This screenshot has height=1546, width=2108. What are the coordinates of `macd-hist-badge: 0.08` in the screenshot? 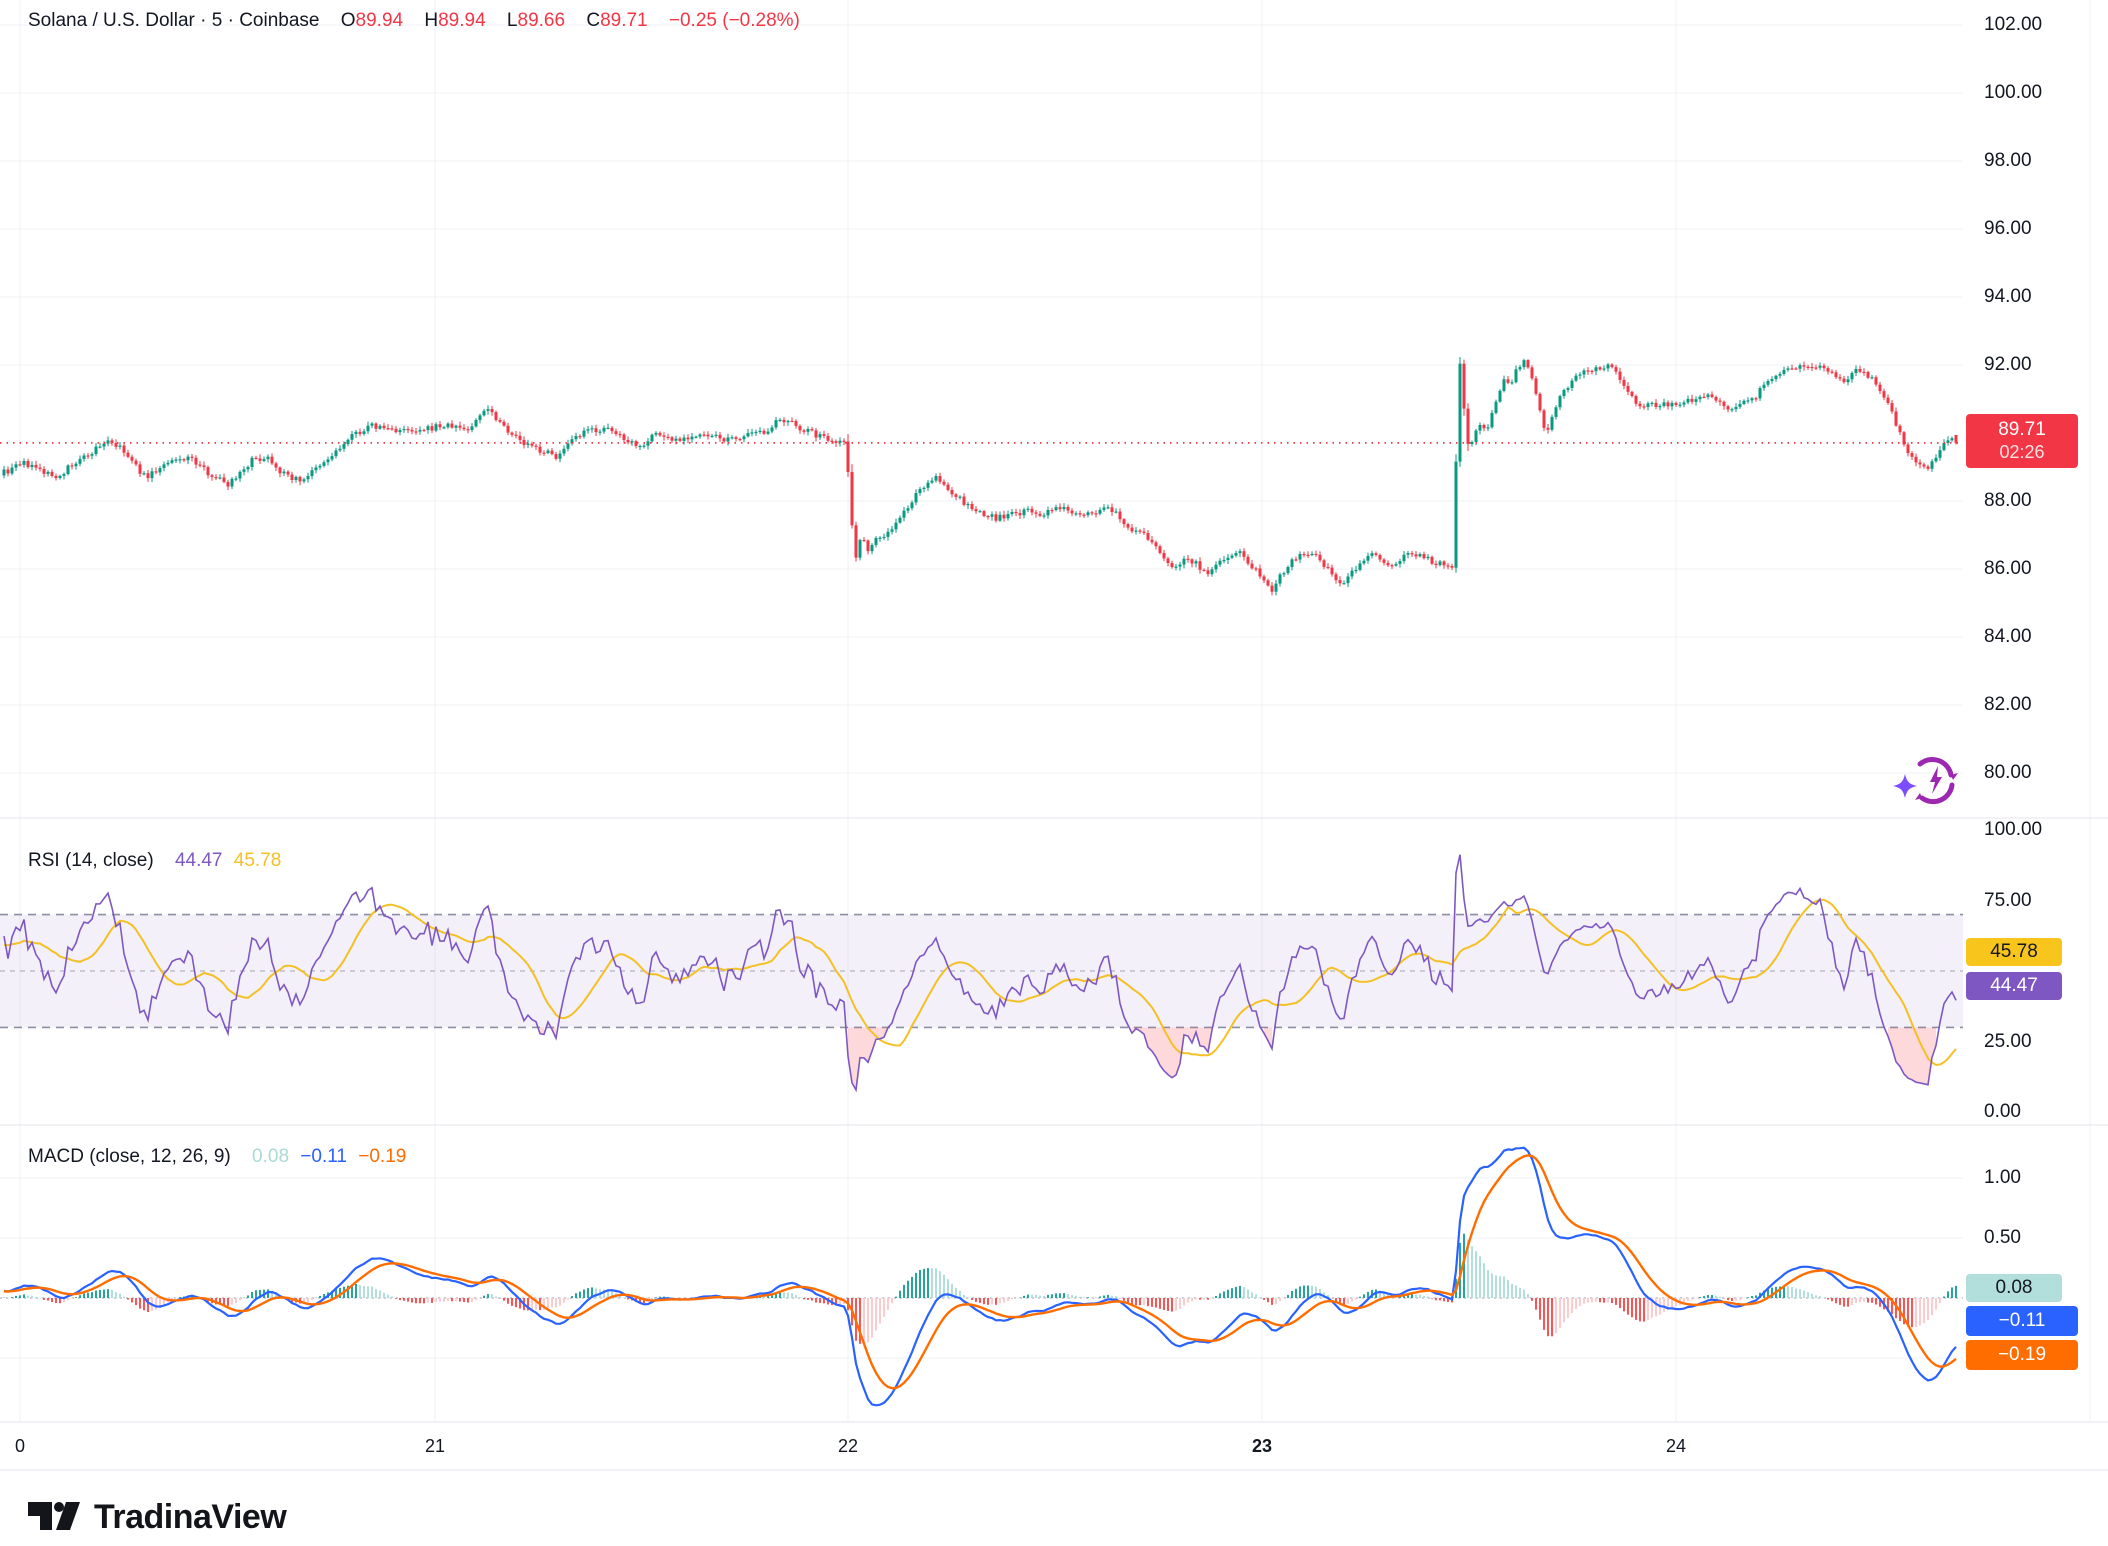 It's located at (2014, 1288).